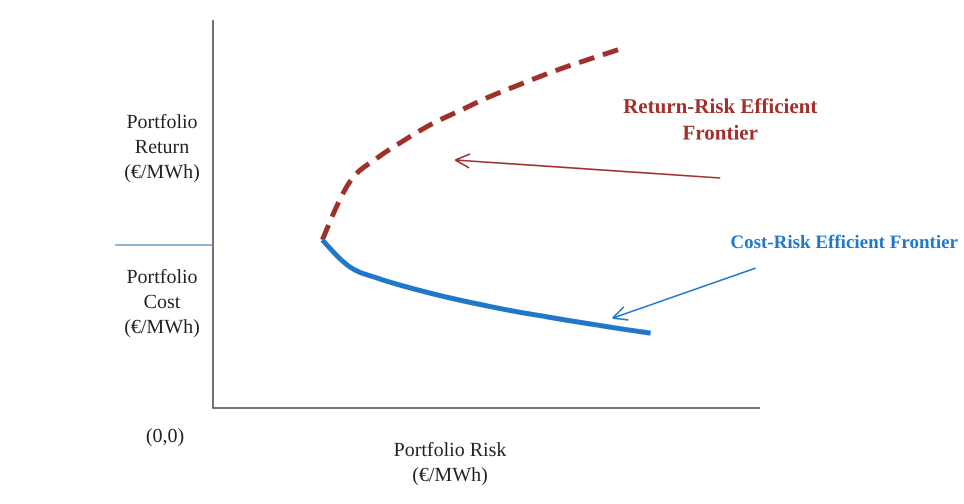 The image size is (964, 504). I want to click on text: Cost-Risk Efficient Frontier, so click(844, 243).